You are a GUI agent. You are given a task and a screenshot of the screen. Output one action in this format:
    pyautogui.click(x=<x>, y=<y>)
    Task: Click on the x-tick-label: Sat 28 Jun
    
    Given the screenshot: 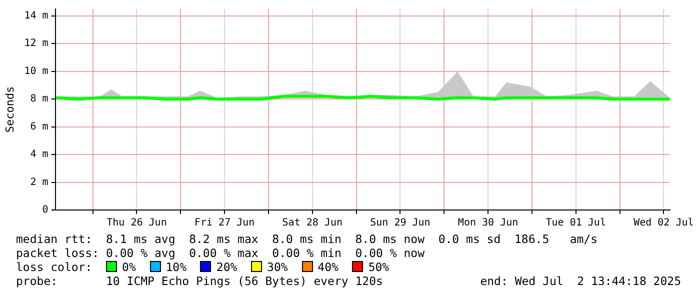 What is the action you would take?
    pyautogui.click(x=312, y=223)
    